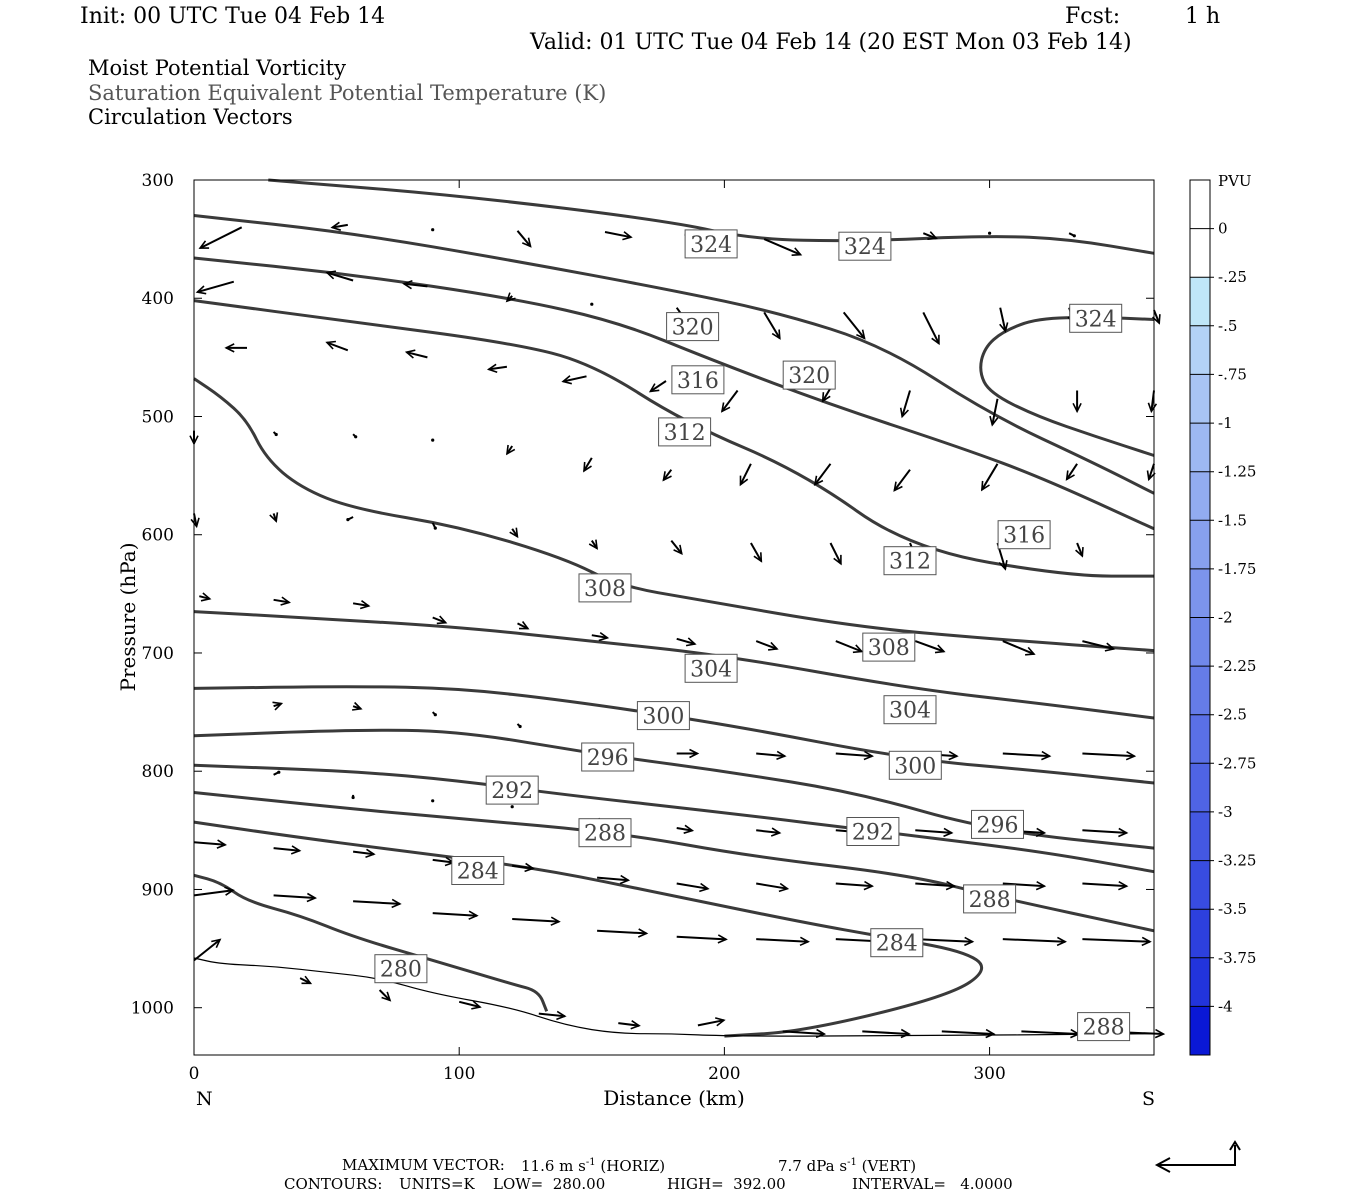 Image resolution: width=1350 pixels, height=1200 pixels. I want to click on svg-text: 320, so click(809, 376).